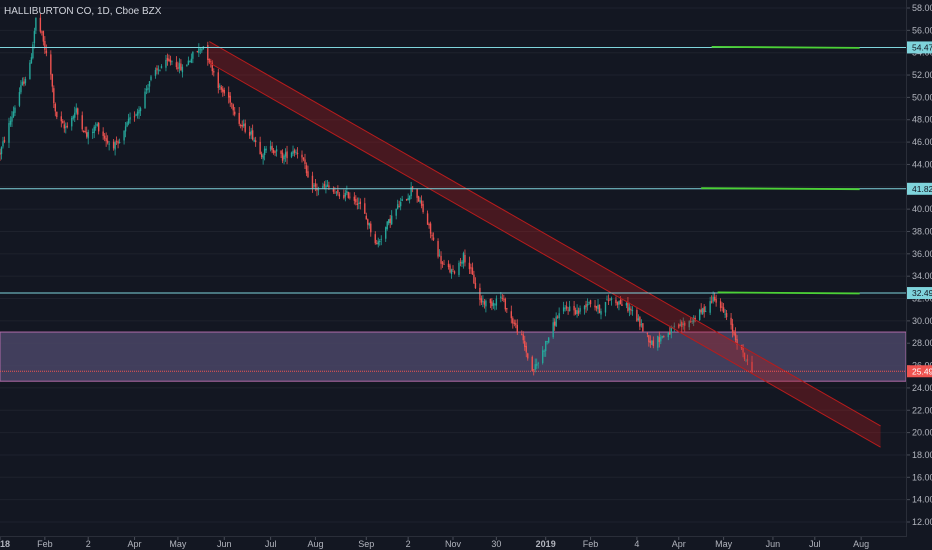 The width and height of the screenshot is (932, 550). I want to click on time-tick-label: Jun, so click(773, 544).